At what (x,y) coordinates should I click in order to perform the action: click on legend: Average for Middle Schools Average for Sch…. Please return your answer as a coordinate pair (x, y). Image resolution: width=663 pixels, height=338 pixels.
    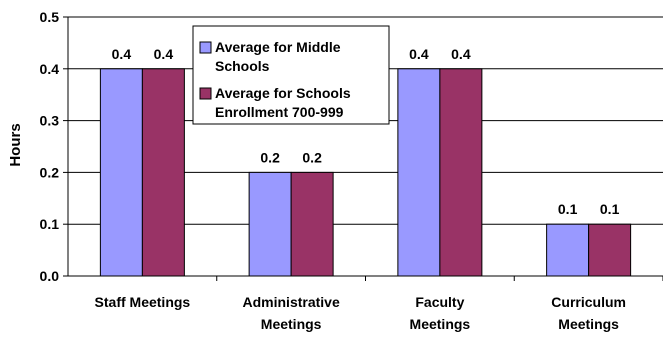
    Looking at the image, I should click on (291, 75).